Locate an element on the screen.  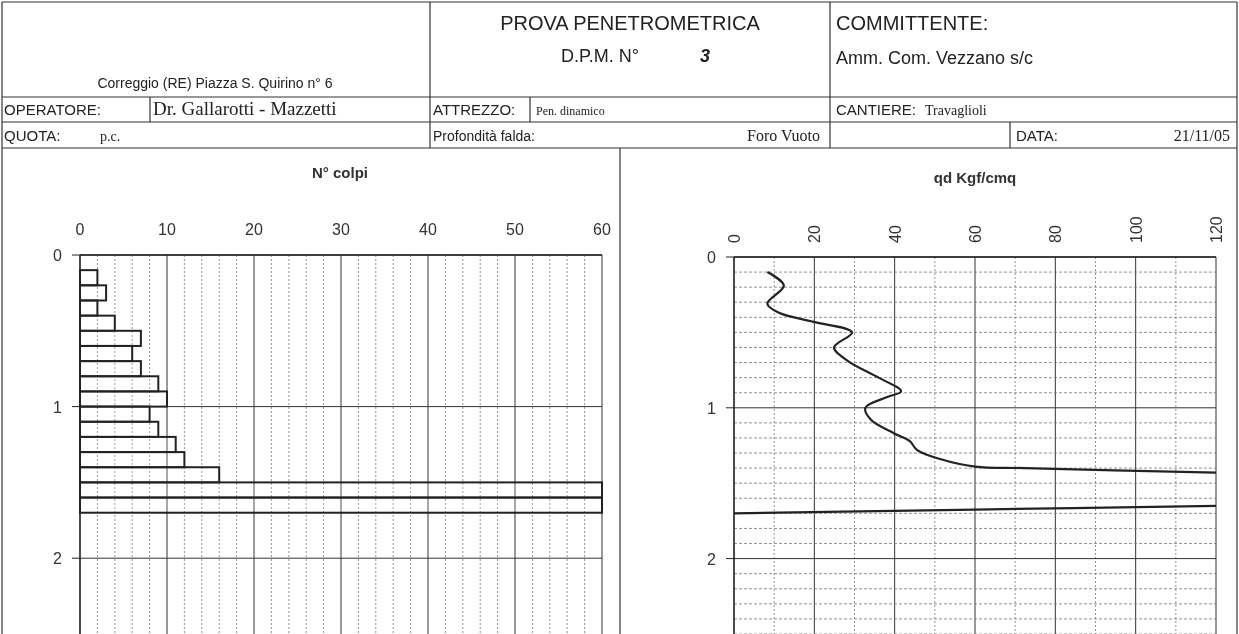
x-tick-label: 10 is located at coordinates (167, 229).